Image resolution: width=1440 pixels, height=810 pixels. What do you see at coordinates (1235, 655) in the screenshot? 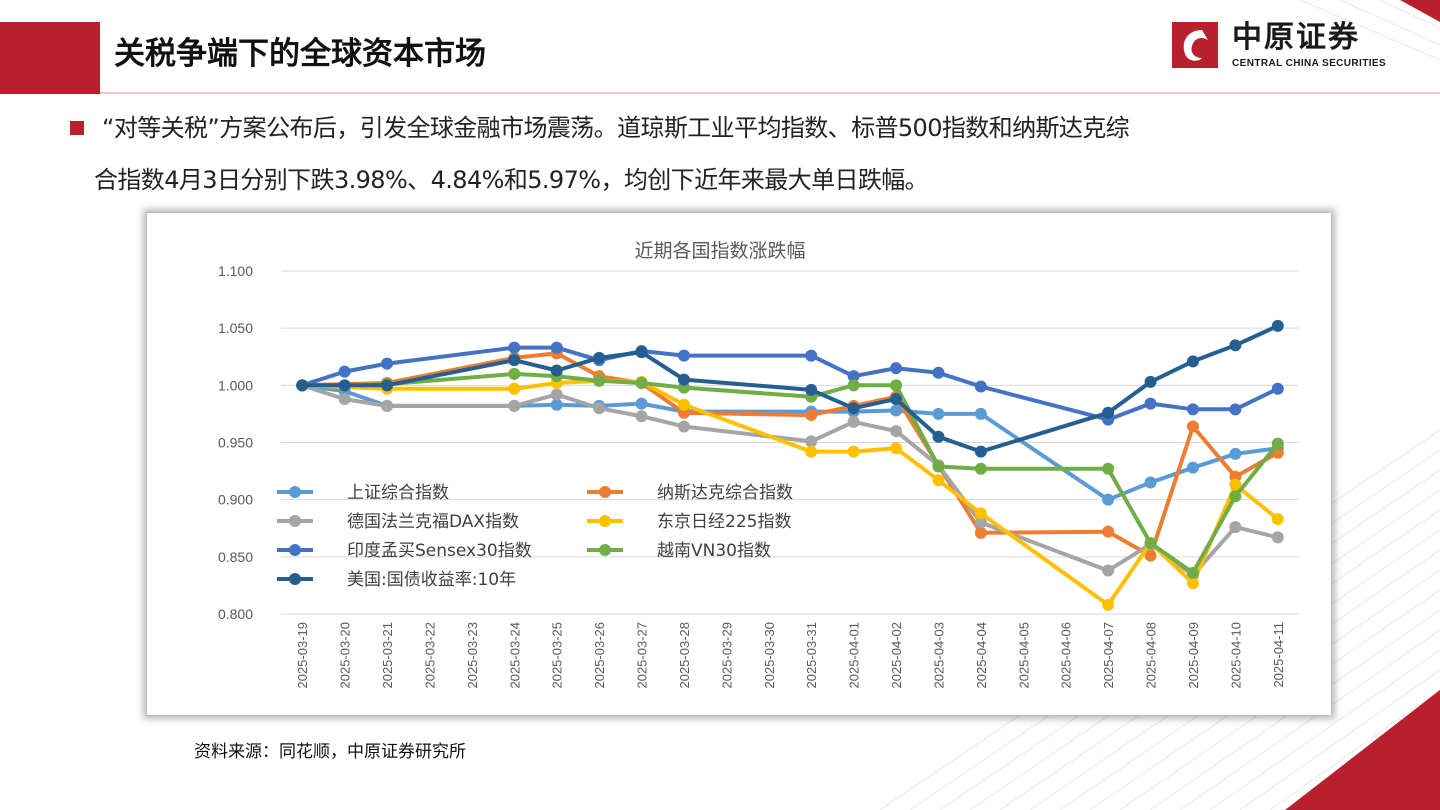
I see `x-tick-label: 2025-04-10` at bounding box center [1235, 655].